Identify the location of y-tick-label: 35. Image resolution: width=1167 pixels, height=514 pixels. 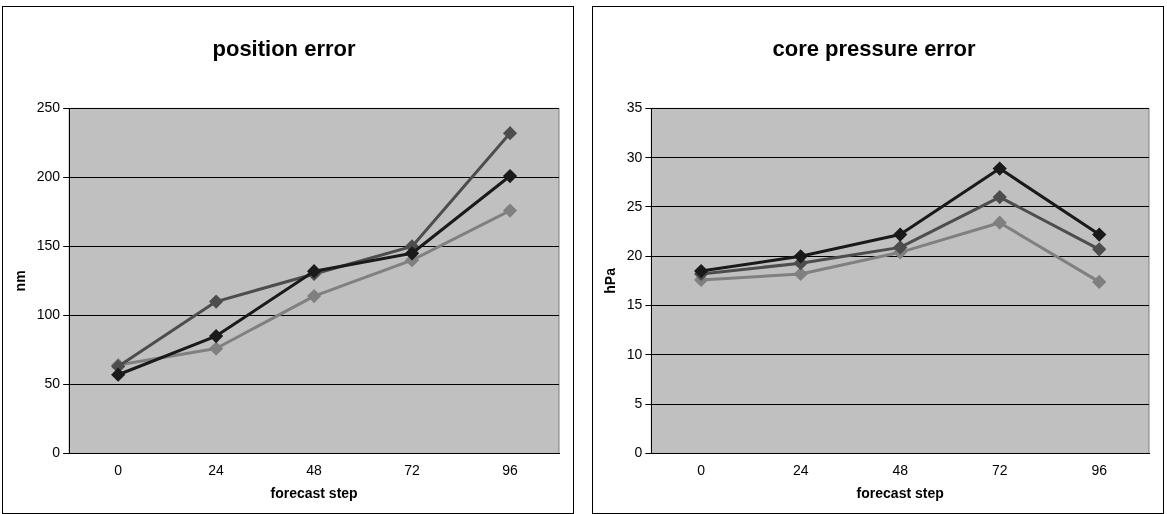
(634, 107).